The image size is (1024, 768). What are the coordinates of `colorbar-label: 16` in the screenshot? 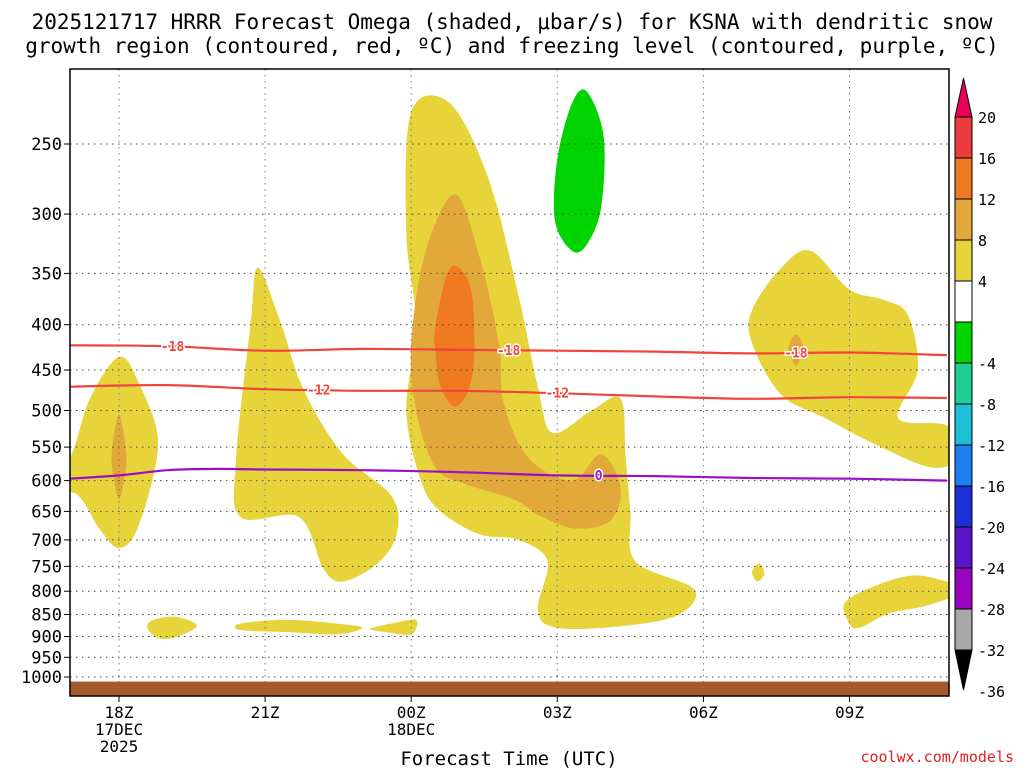 It's located at (987, 159).